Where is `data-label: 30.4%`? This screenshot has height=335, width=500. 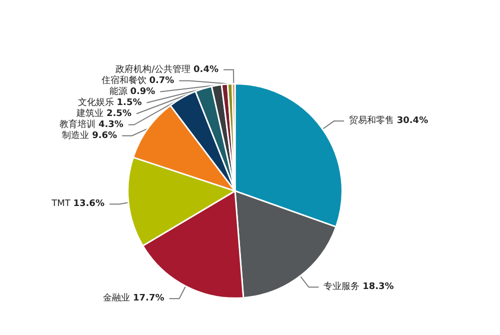
data-label: 30.4% is located at coordinates (412, 121).